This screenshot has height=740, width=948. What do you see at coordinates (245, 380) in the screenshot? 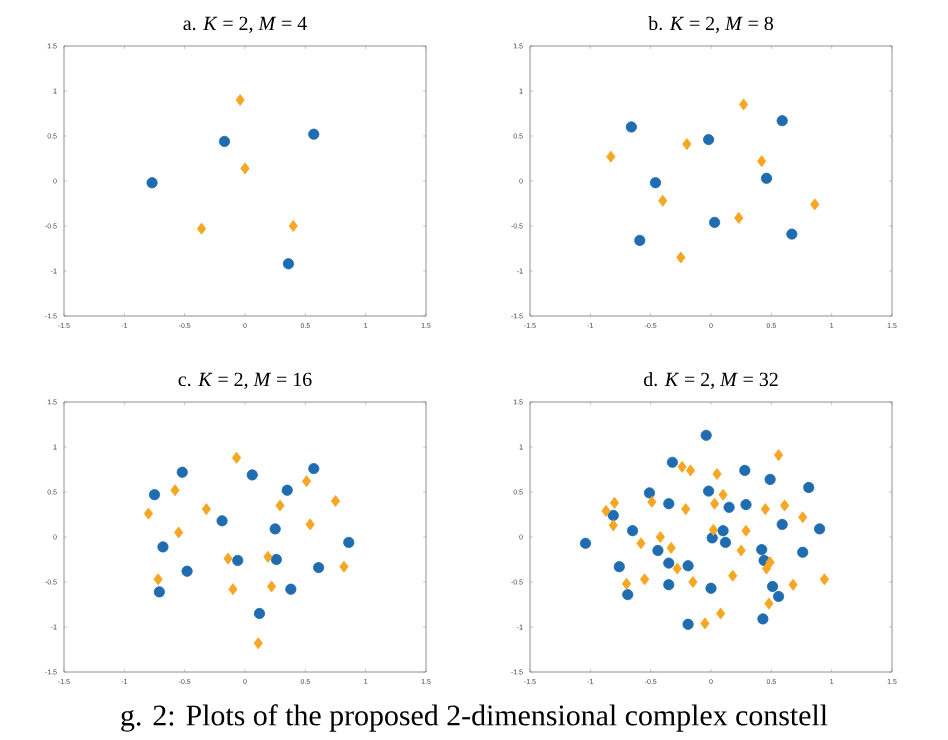
I see `chart-title: c. K = 2, M = 16` at bounding box center [245, 380].